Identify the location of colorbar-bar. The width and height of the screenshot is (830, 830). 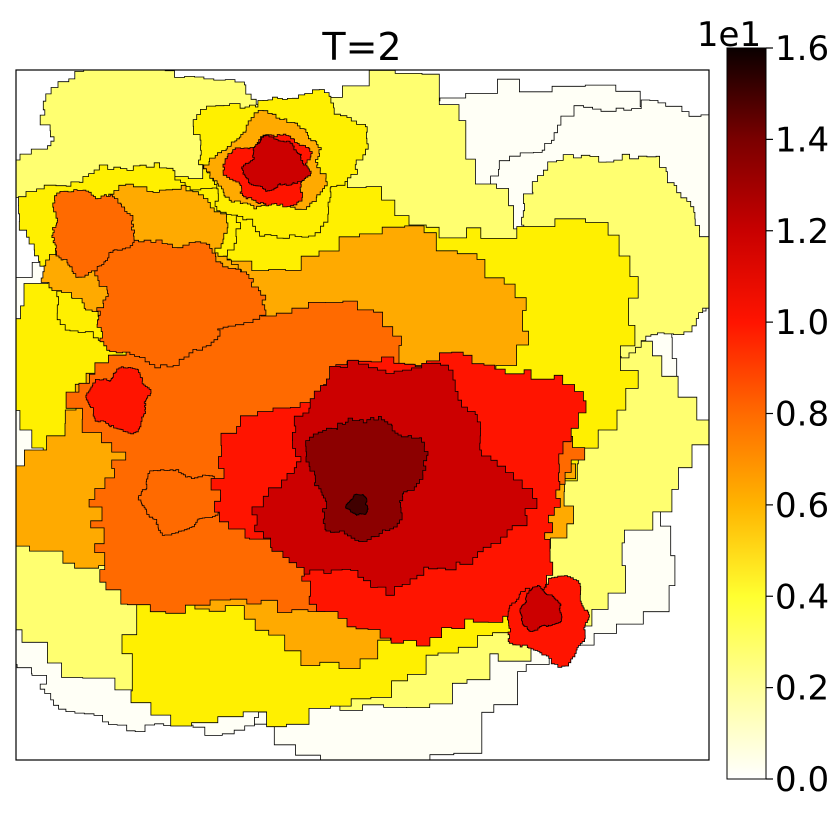
(746, 413).